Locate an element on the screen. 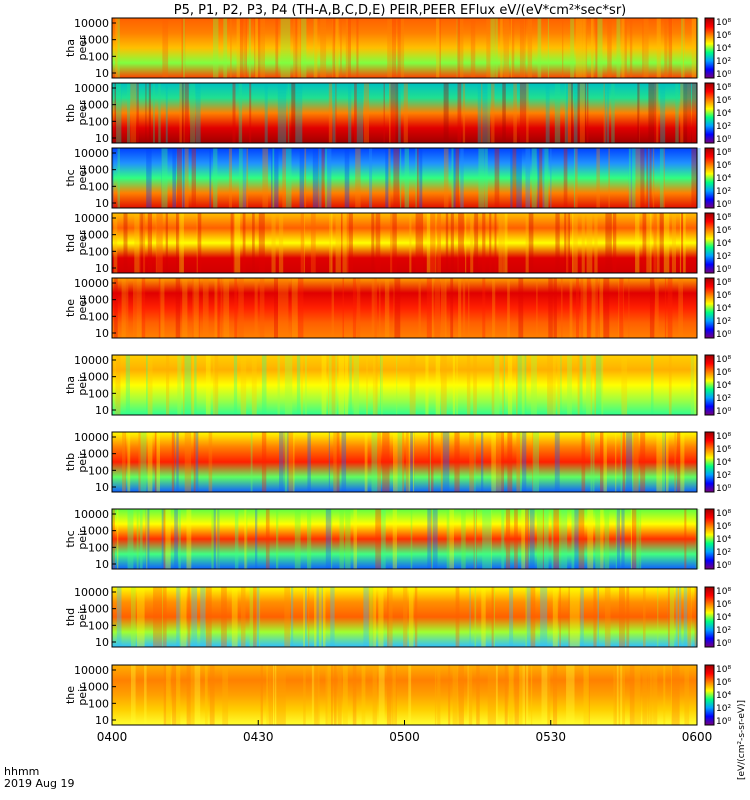  spectrogram-texture is located at coordinates (405, 113).